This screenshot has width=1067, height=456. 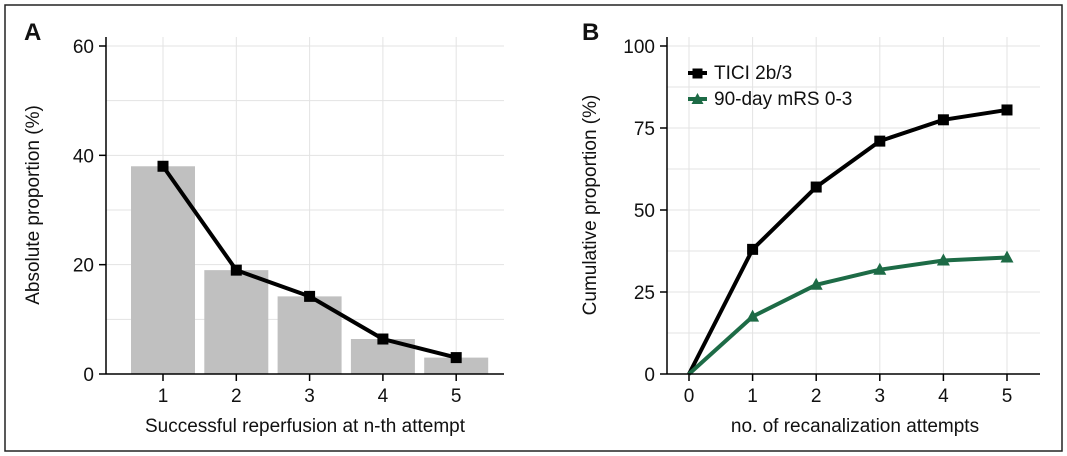 I want to click on legend-item-tici: TICI 2b/3, so click(x=740, y=73).